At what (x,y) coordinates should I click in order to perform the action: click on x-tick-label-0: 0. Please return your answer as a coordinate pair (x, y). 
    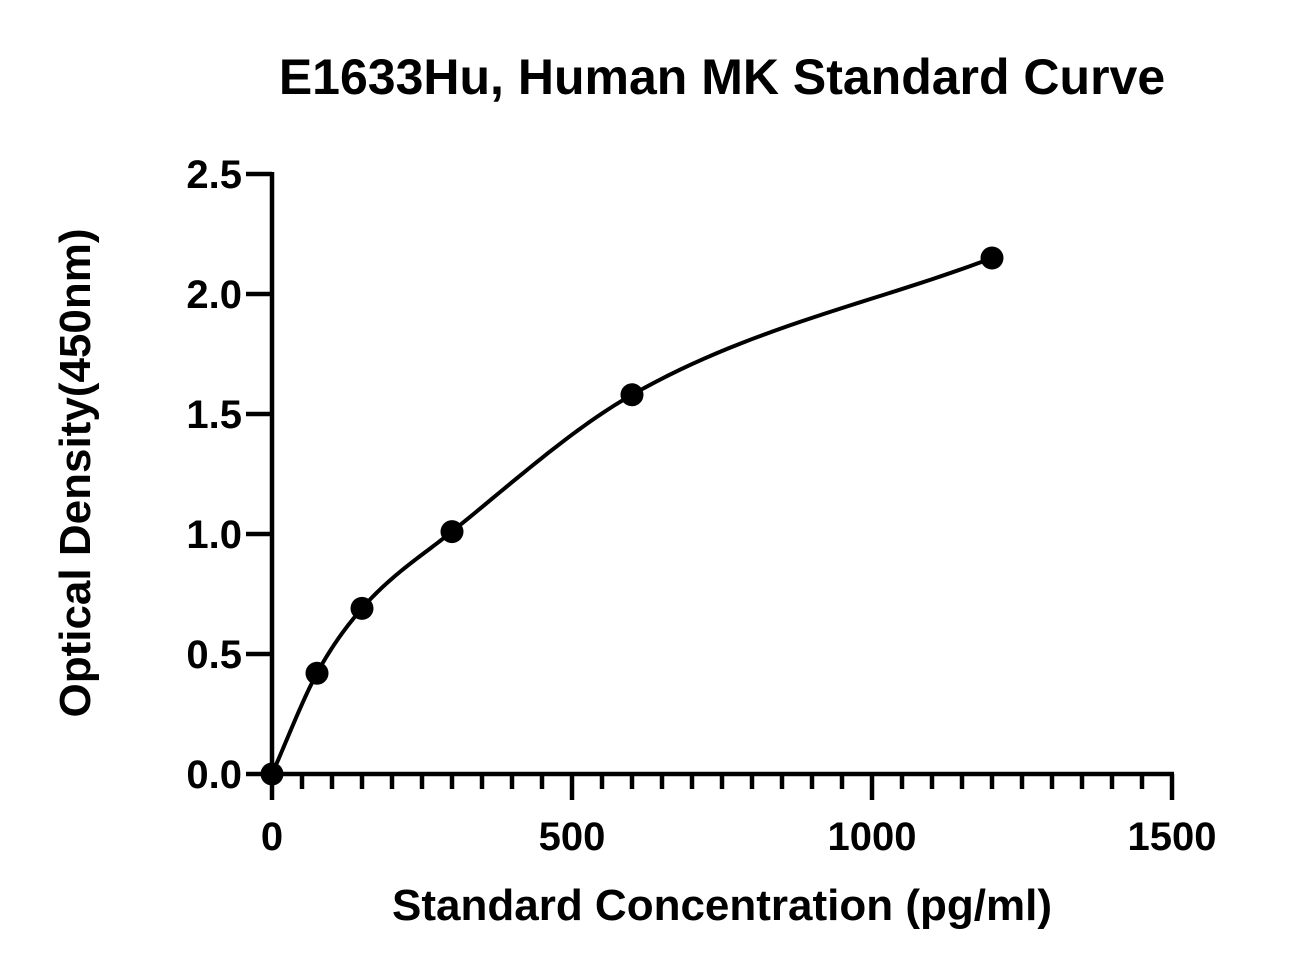
    Looking at the image, I should click on (272, 837).